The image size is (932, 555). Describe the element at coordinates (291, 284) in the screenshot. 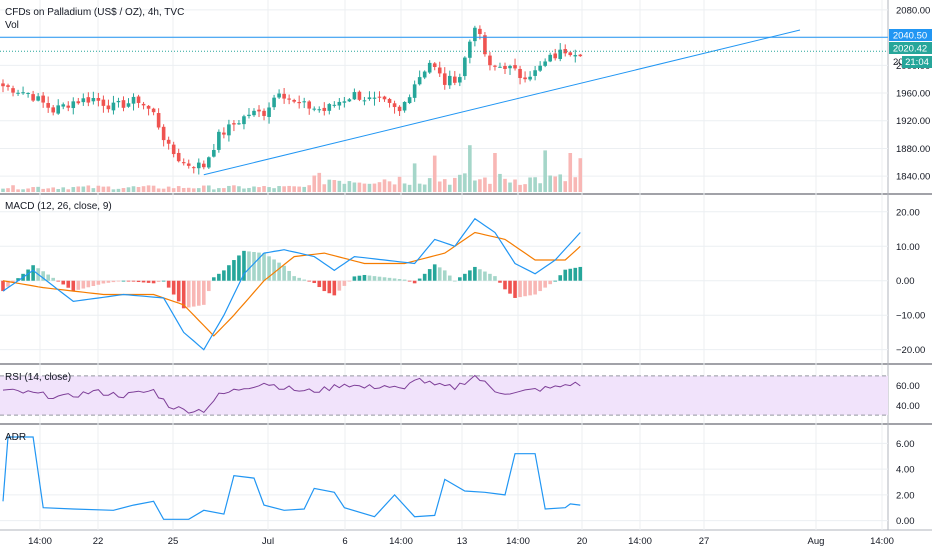

I see `macd-line` at that location.